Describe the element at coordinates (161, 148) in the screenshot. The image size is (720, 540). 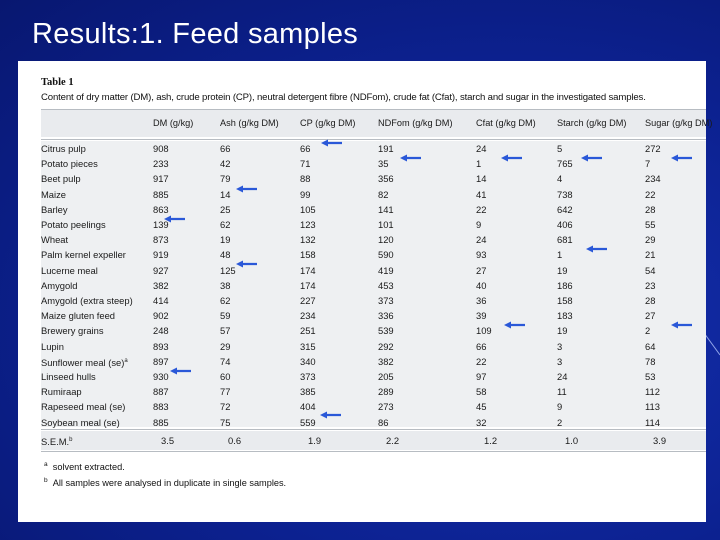
I see `table-cell: 908` at that location.